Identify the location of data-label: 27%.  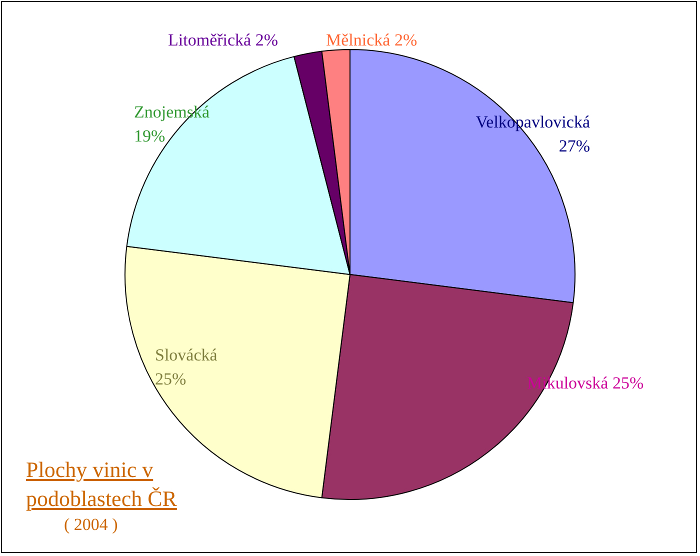
(574, 146).